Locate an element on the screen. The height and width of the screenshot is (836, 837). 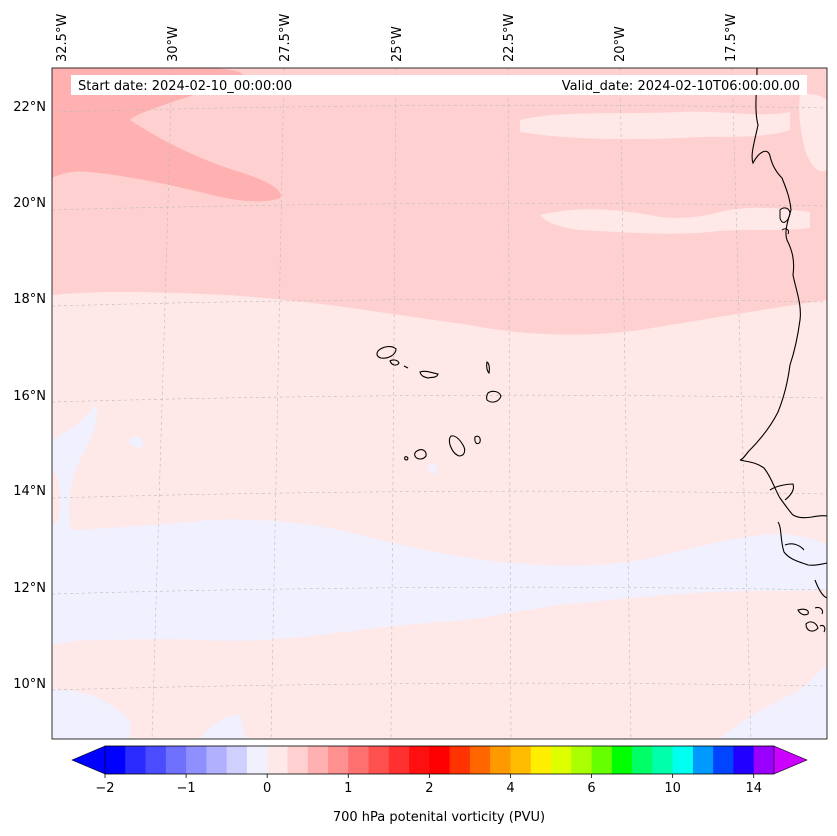
colorbar-tick-label: 1 is located at coordinates (348, 788).